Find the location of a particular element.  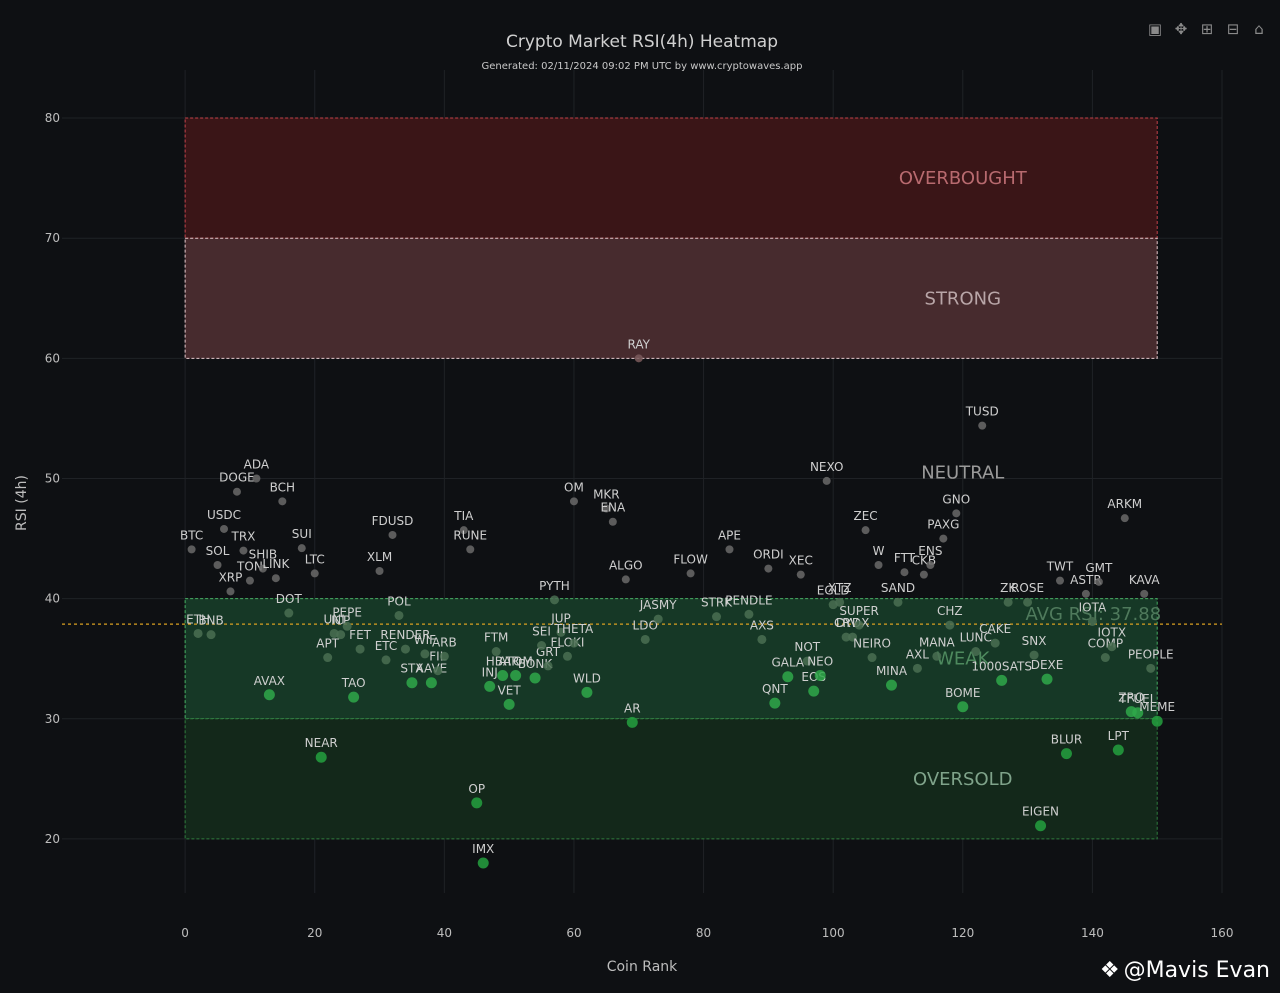

coin-label-ens: ENS is located at coordinates (930, 551).